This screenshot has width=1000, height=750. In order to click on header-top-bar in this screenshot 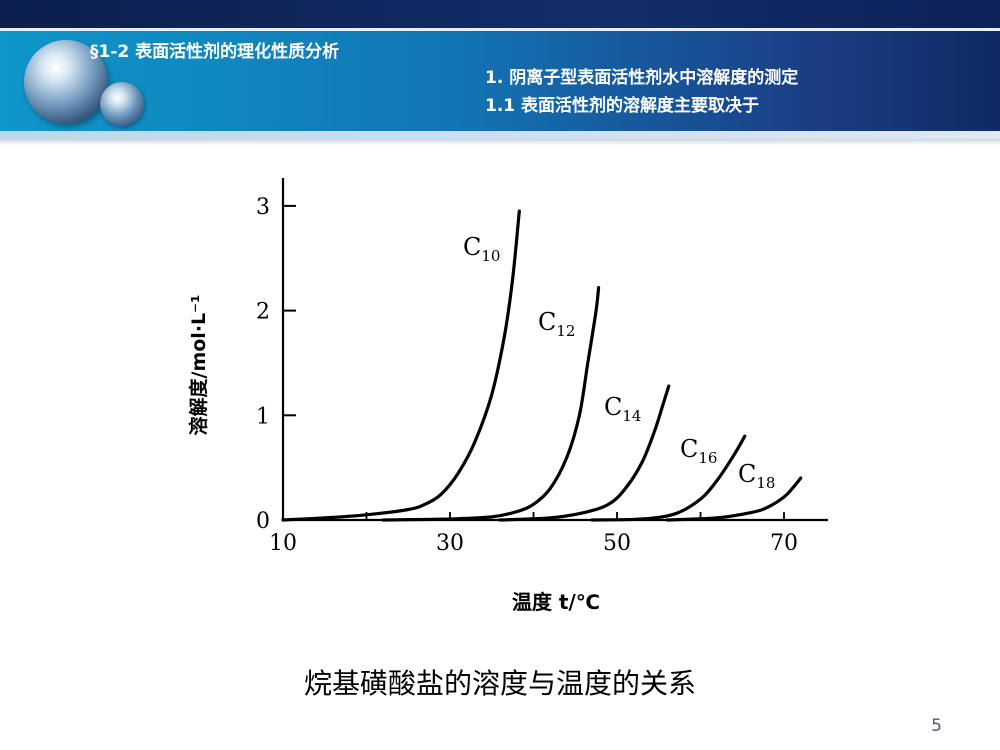, I will do `click(500, 14)`.